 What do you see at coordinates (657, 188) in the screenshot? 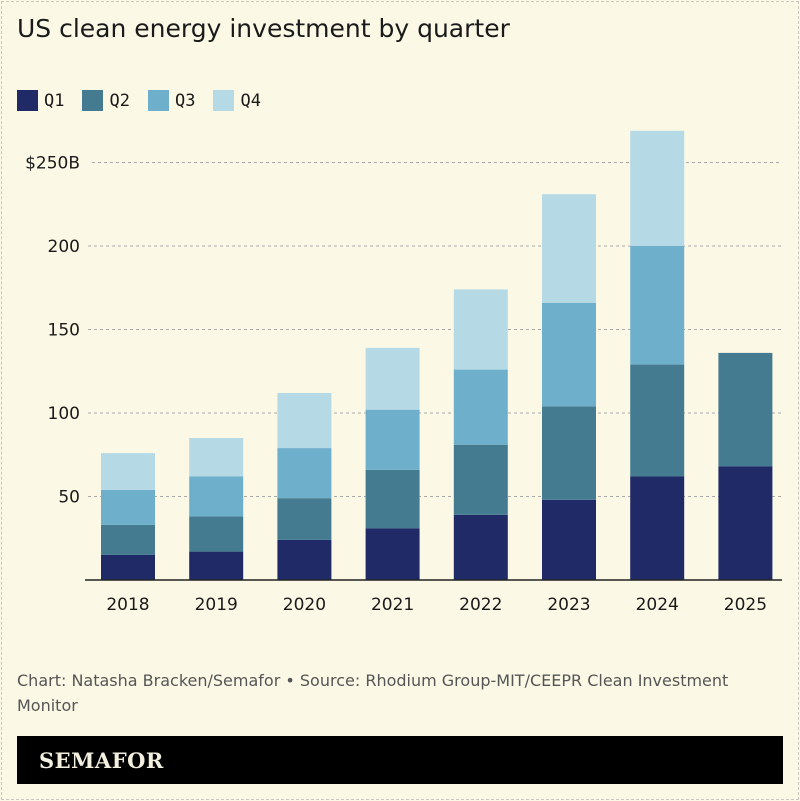
I see `bar-2024-q4` at bounding box center [657, 188].